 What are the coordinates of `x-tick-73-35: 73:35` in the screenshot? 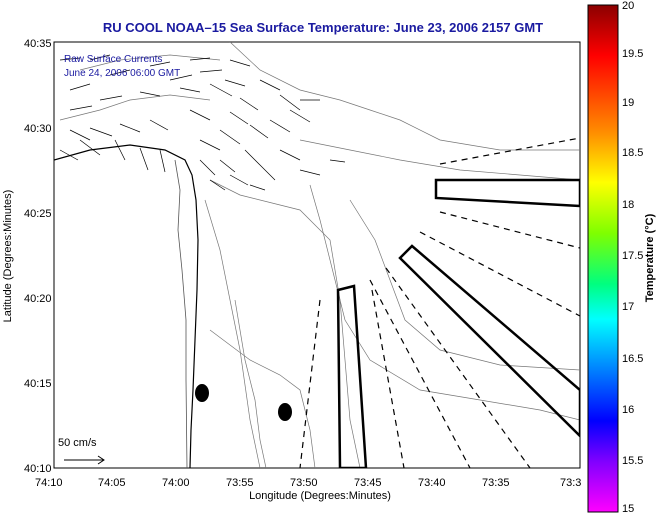 It's located at (496, 483).